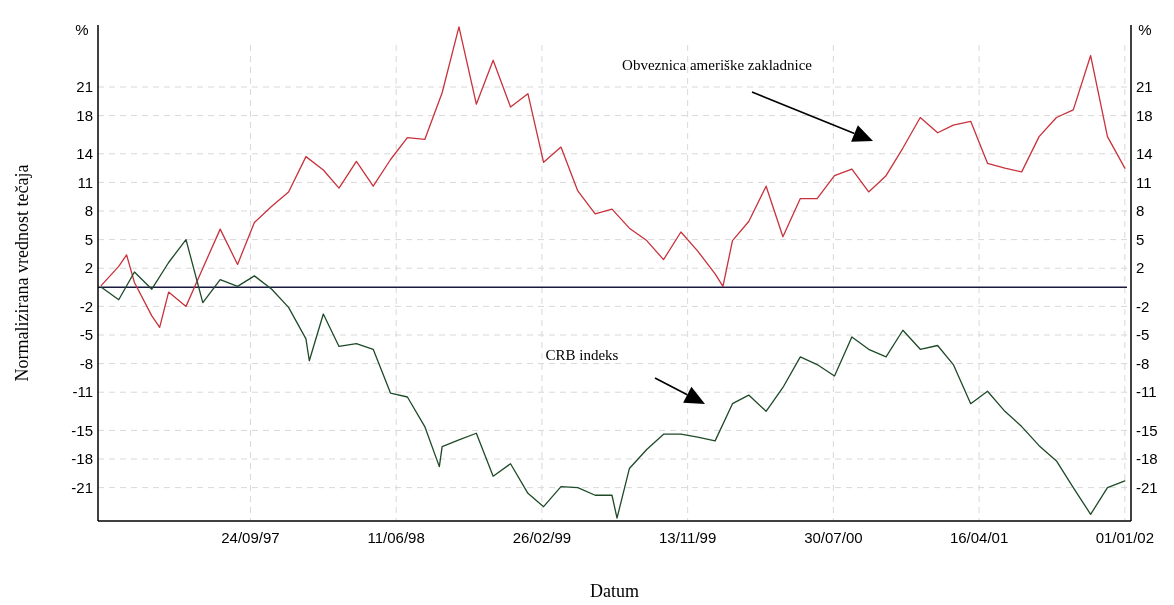  What do you see at coordinates (84, 154) in the screenshot?
I see `y-tick-label: 14` at bounding box center [84, 154].